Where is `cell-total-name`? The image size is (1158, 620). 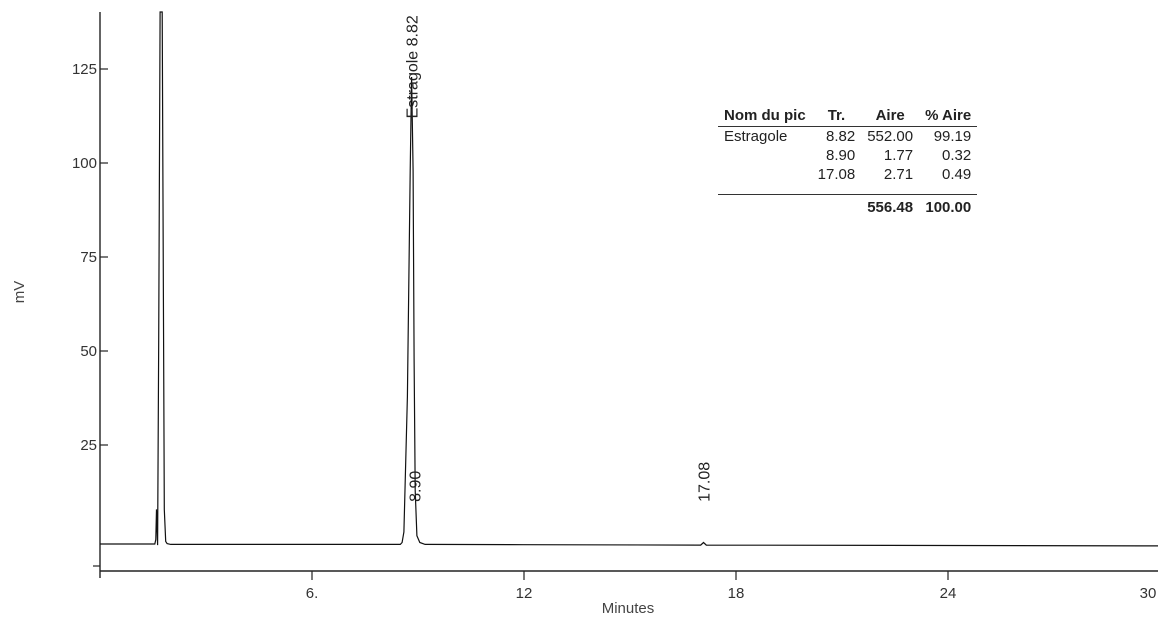 cell-total-name is located at coordinates (765, 206).